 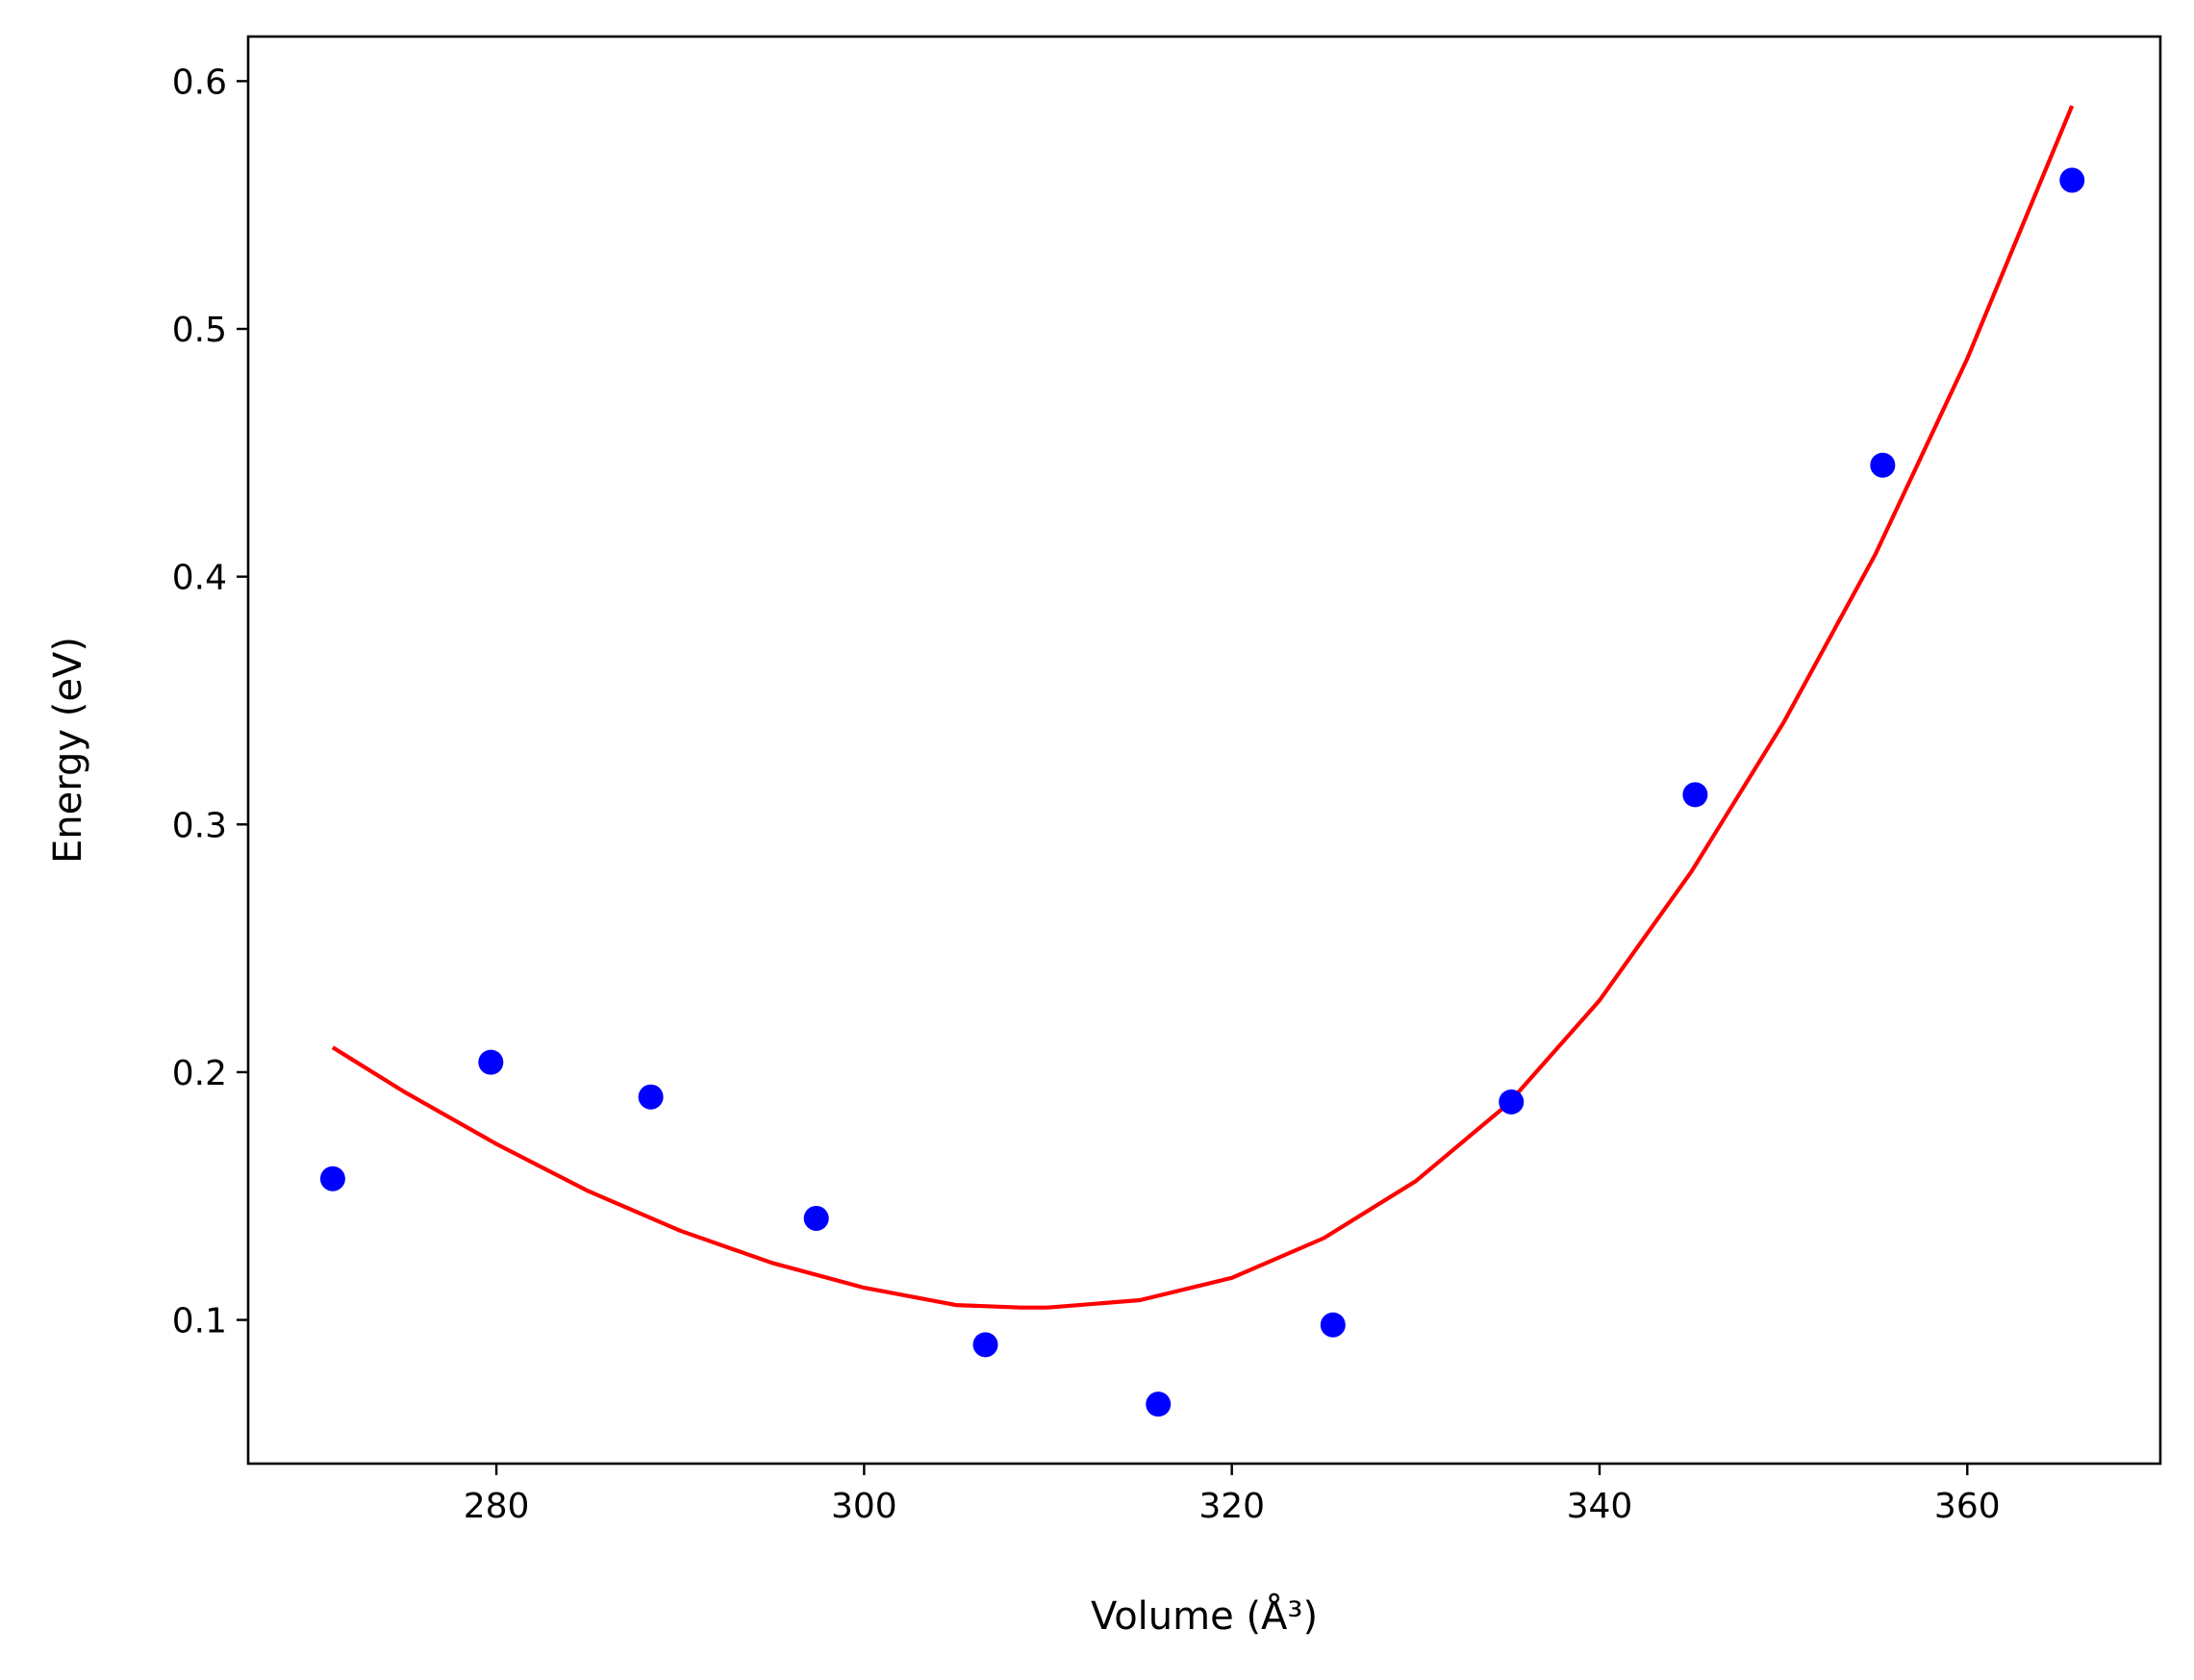 What do you see at coordinates (1967, 1507) in the screenshot?
I see `x-tick-label: 360` at bounding box center [1967, 1507].